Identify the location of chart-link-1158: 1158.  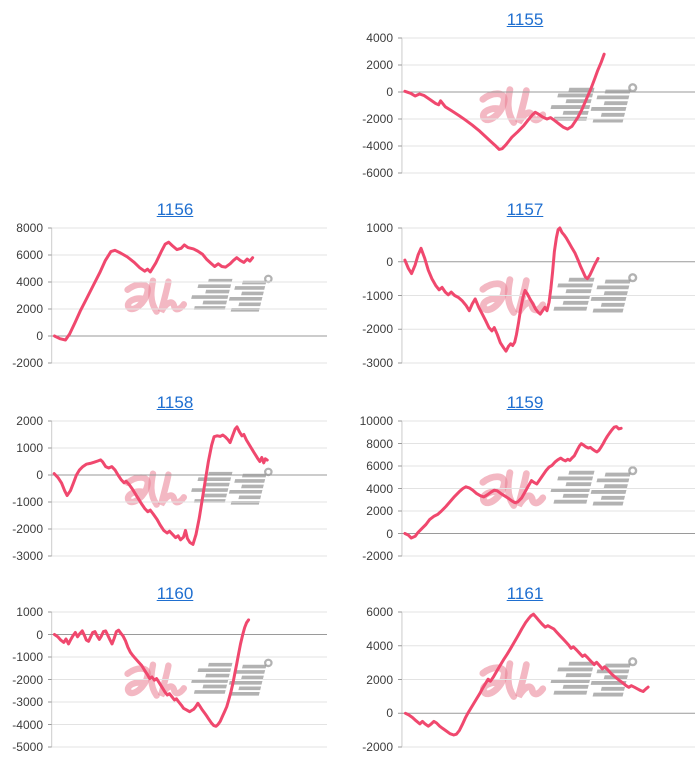
(175, 402).